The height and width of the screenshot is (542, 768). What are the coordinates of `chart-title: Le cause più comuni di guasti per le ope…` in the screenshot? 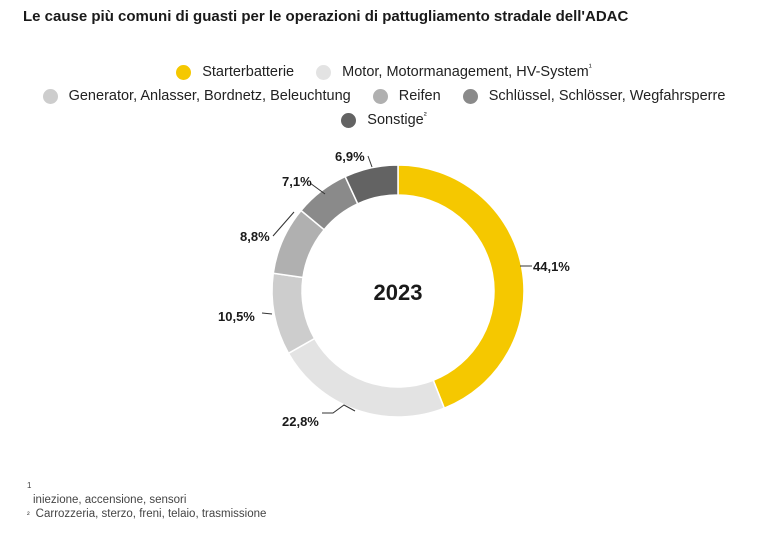 It's located at (326, 16).